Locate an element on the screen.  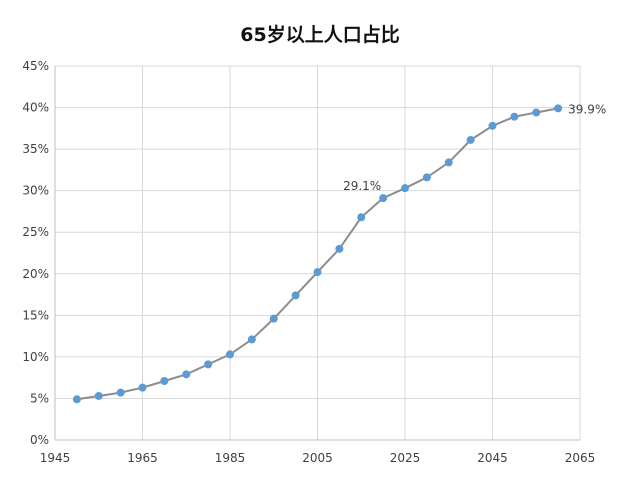
y-tick-label: 25% is located at coordinates (35, 232).